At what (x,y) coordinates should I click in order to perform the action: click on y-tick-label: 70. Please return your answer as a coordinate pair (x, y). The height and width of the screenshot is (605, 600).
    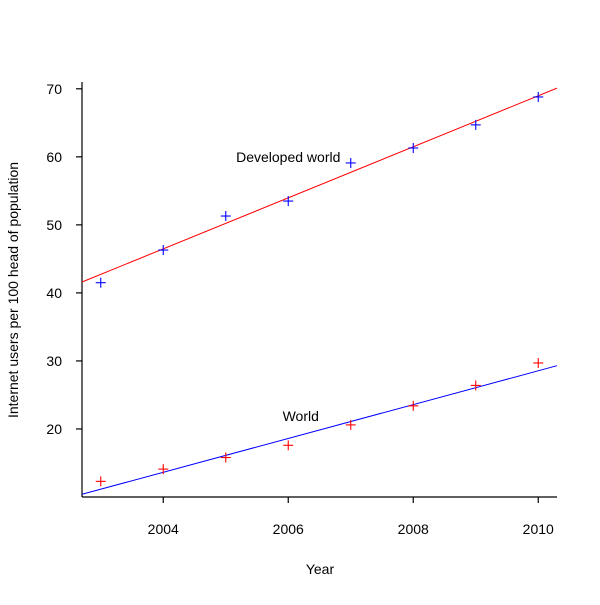
    Looking at the image, I should click on (54, 89).